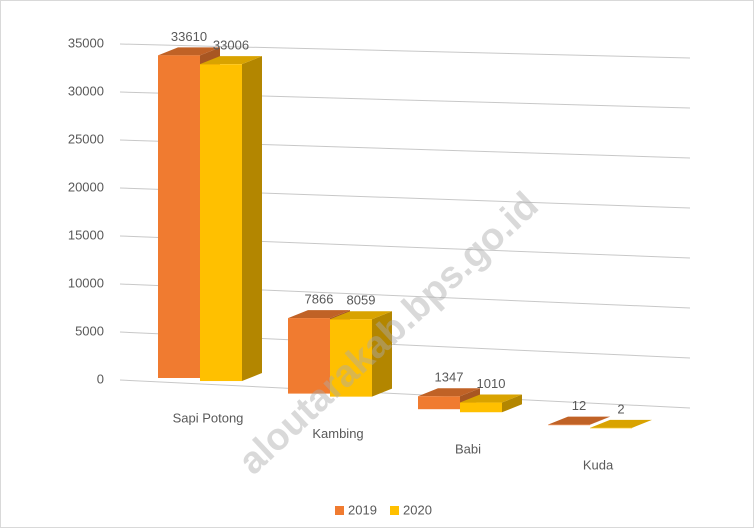 This screenshot has height=528, width=754. What do you see at coordinates (620, 408) in the screenshot?
I see `value-label: 2` at bounding box center [620, 408].